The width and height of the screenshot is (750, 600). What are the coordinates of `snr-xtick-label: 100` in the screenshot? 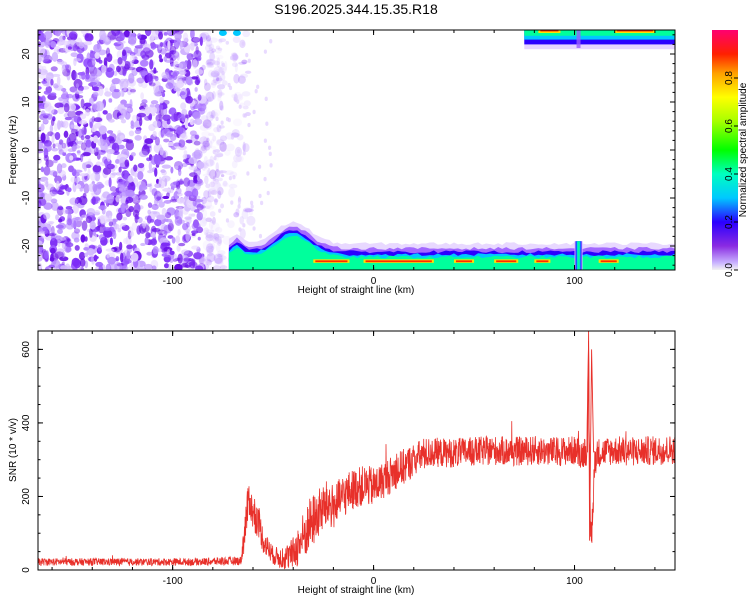 It's located at (574, 581).